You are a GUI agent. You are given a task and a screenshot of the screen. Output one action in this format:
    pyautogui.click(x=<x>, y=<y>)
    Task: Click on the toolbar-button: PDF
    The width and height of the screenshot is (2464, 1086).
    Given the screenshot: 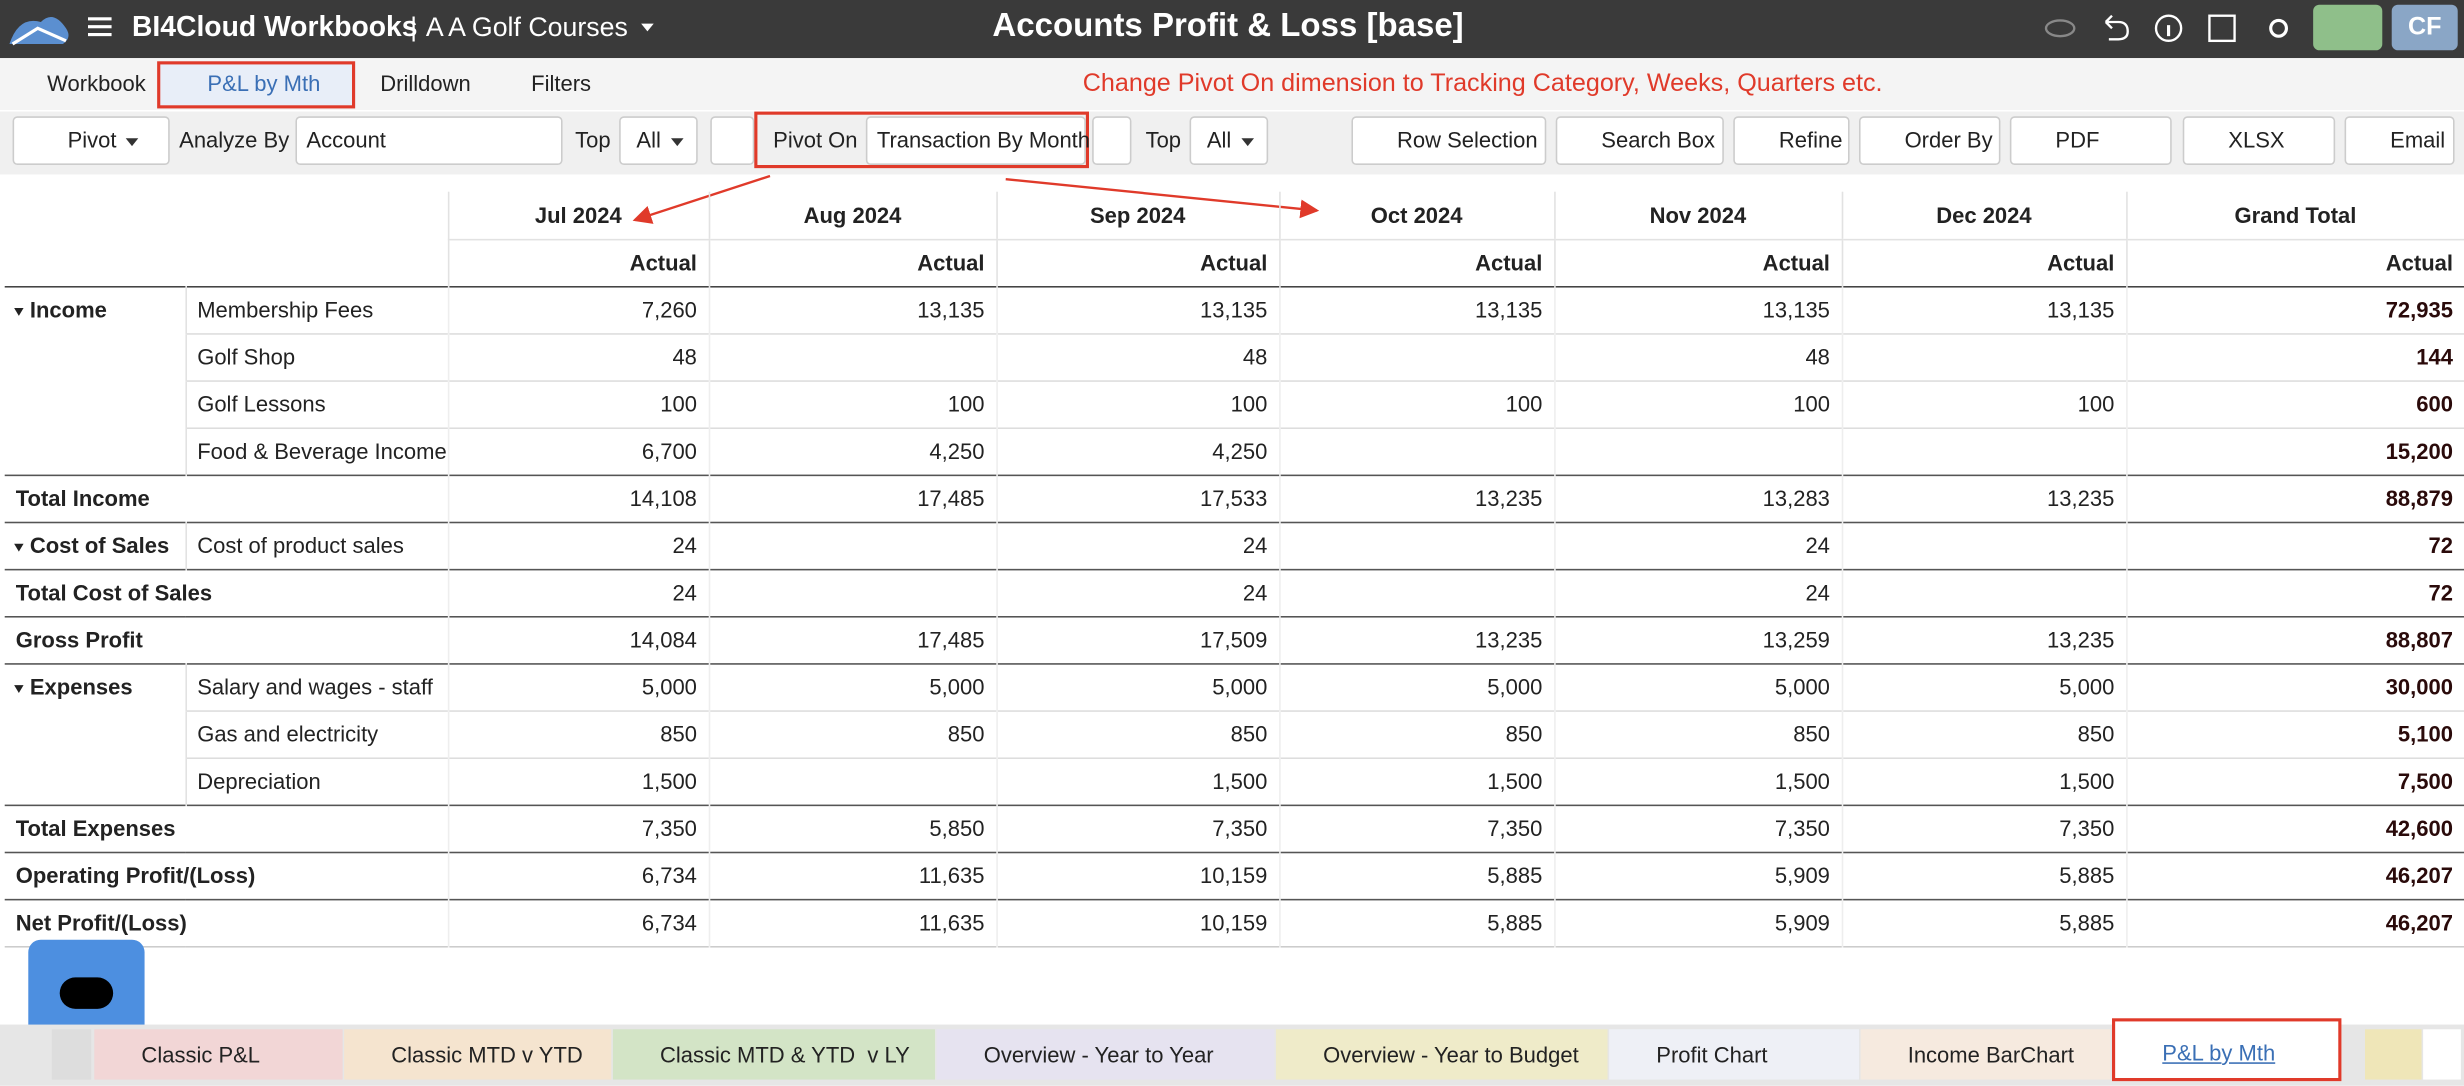 What is the action you would take?
    pyautogui.click(x=2090, y=141)
    